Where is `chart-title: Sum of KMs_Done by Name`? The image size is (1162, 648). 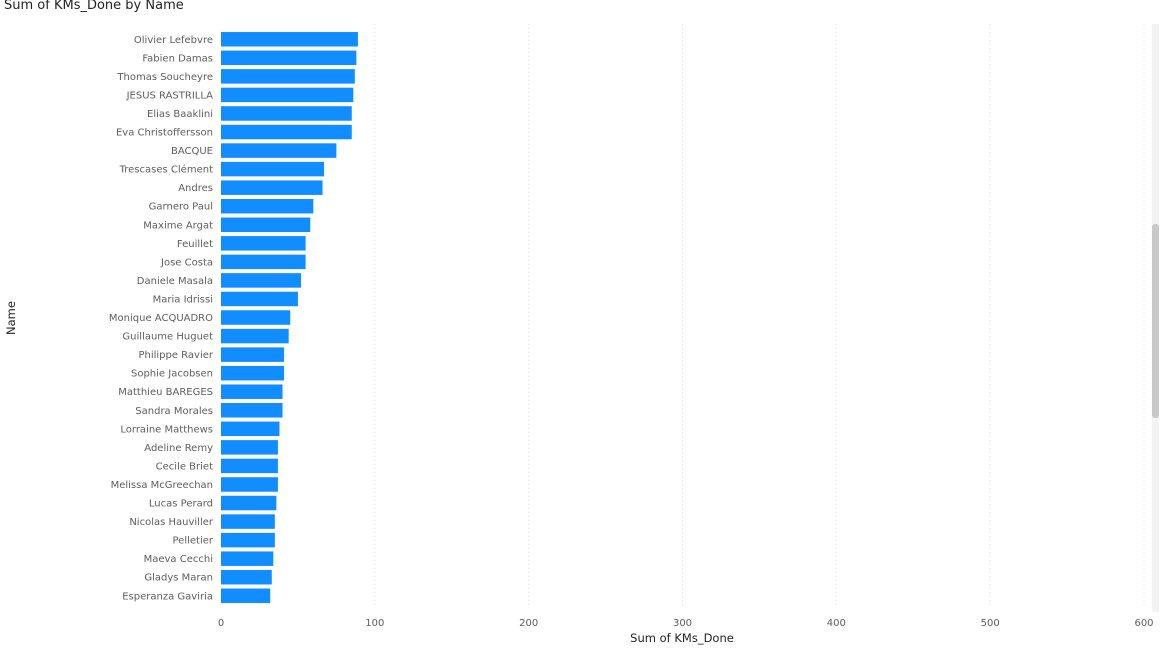 chart-title: Sum of KMs_Done by Name is located at coordinates (94, 6).